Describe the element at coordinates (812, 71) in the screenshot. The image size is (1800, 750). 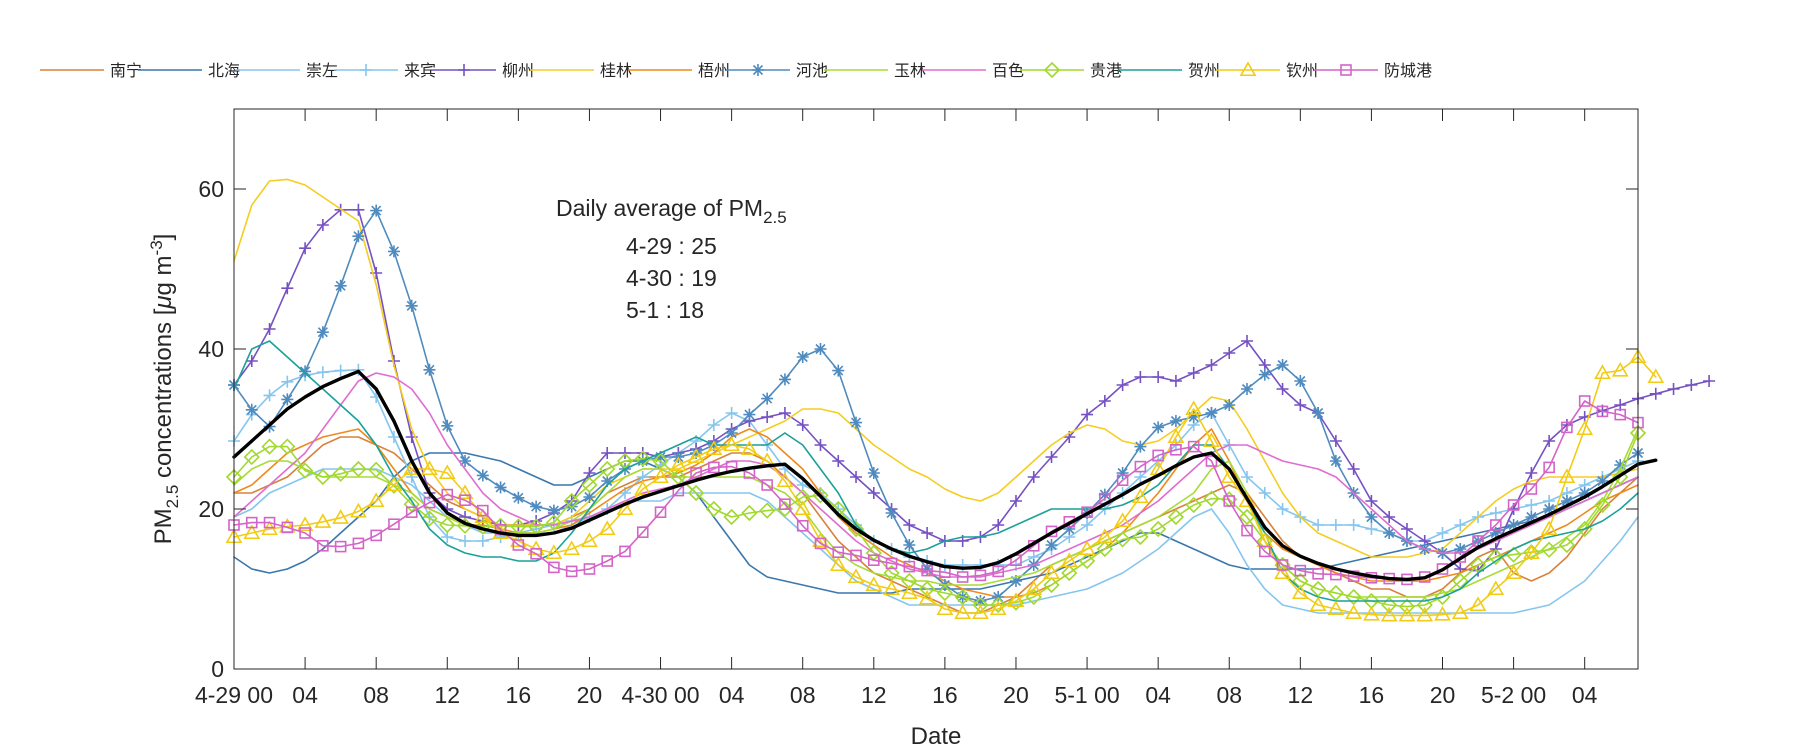
I see `legend-label: 河池` at that location.